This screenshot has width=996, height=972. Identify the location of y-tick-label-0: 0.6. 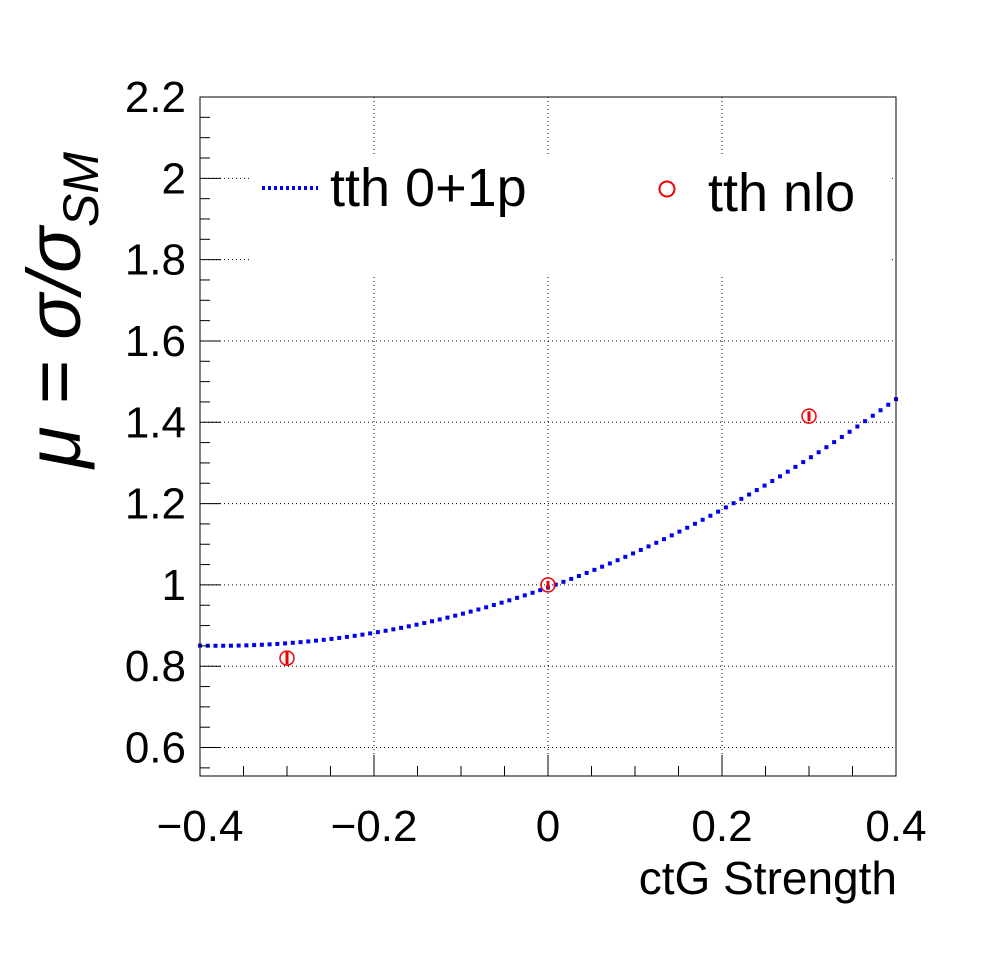
(155, 748).